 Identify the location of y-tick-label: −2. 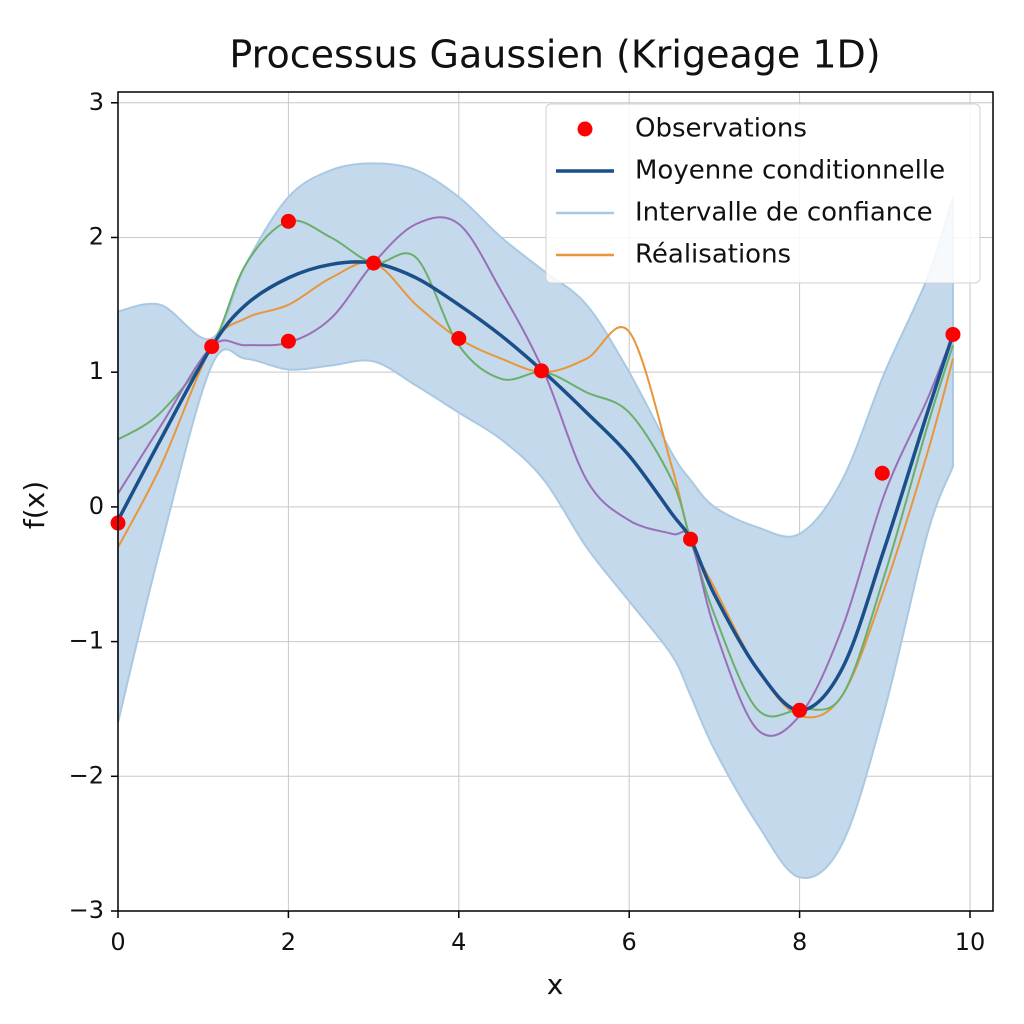
(86, 775).